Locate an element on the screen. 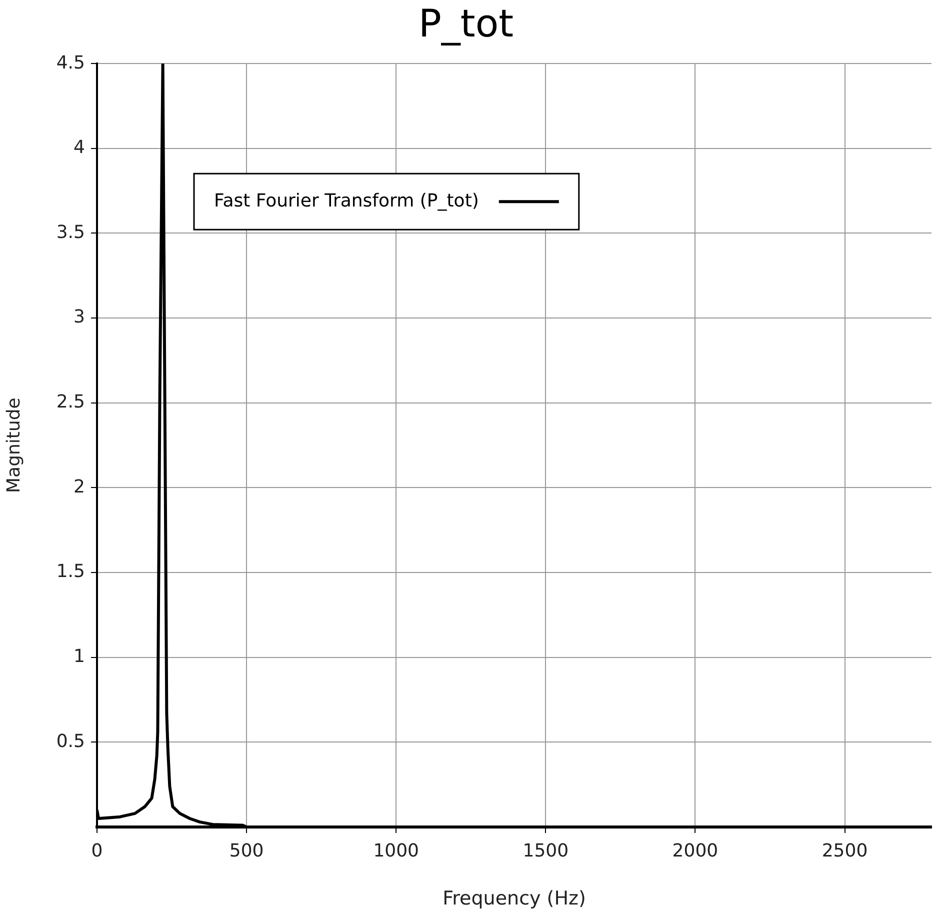 The width and height of the screenshot is (933, 915). y-tick-label: 4.5 is located at coordinates (70, 63).